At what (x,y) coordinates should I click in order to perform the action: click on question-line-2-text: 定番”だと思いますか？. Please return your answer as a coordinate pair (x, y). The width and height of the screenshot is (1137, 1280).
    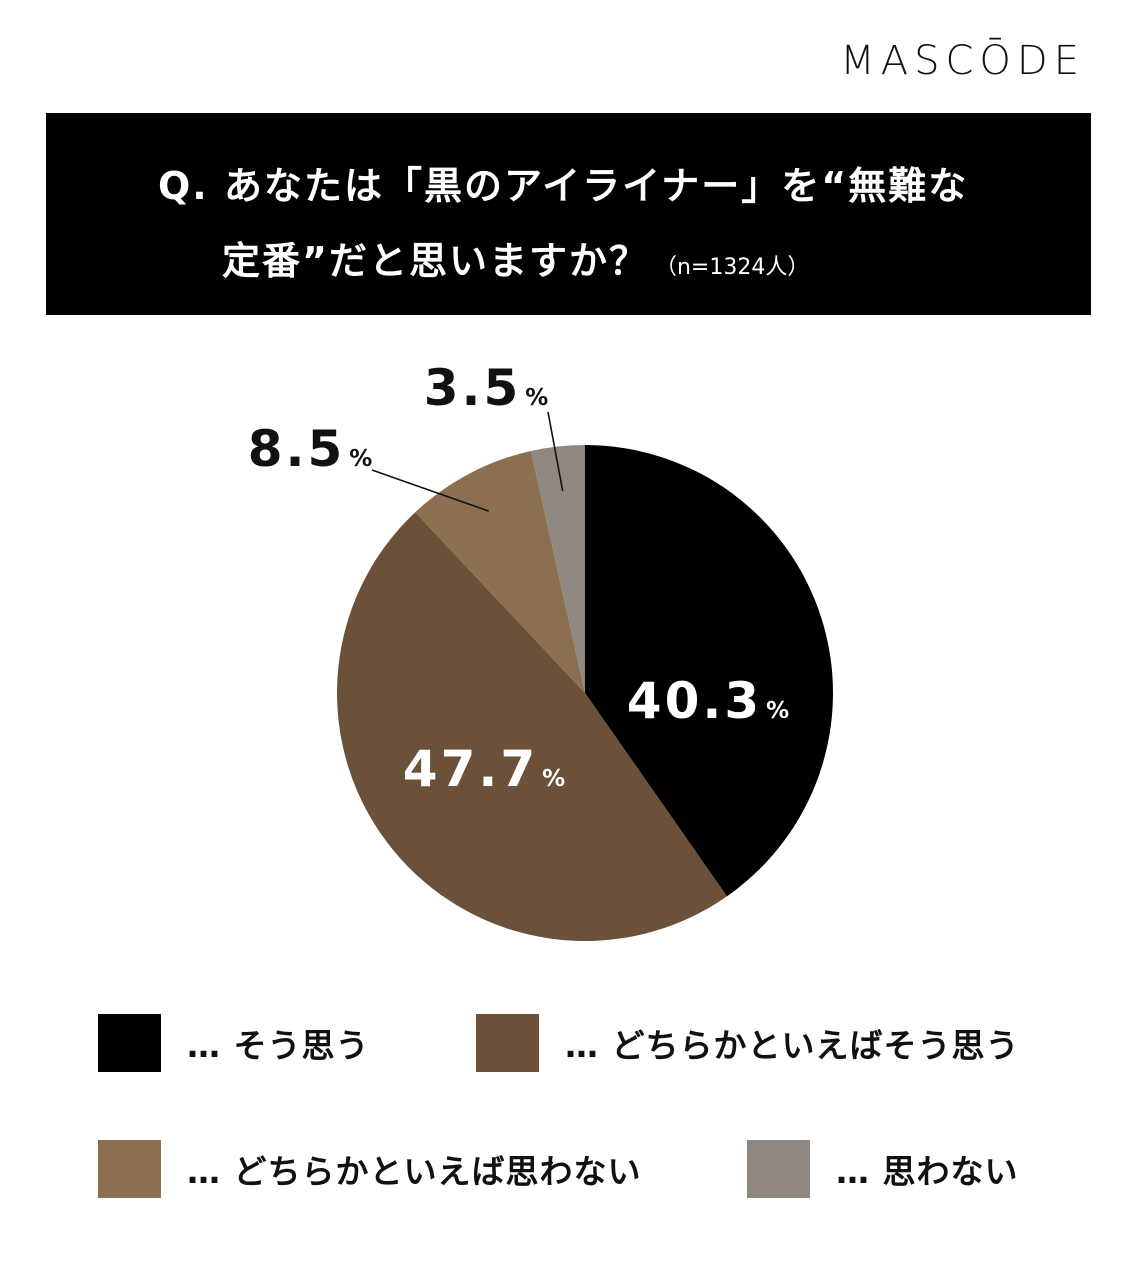
    Looking at the image, I should click on (435, 261).